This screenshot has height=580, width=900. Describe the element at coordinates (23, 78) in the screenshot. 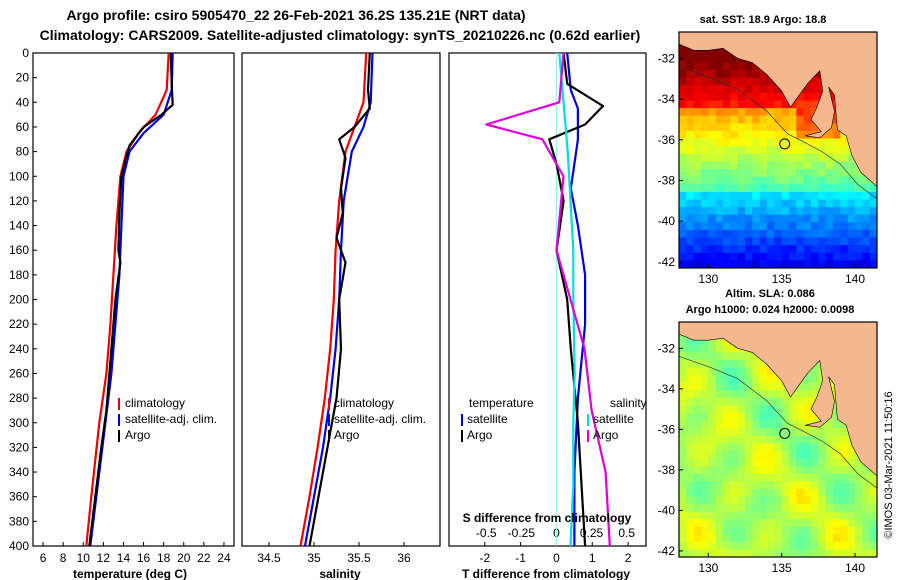

I see `y-tick-label: 20` at that location.